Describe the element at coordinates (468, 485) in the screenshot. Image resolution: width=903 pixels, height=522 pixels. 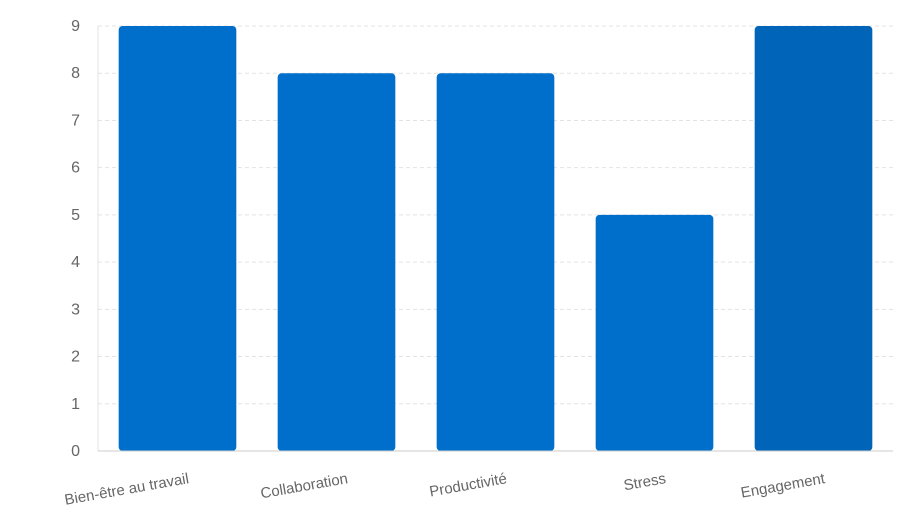
I see `x-tick-label: Productivité` at that location.